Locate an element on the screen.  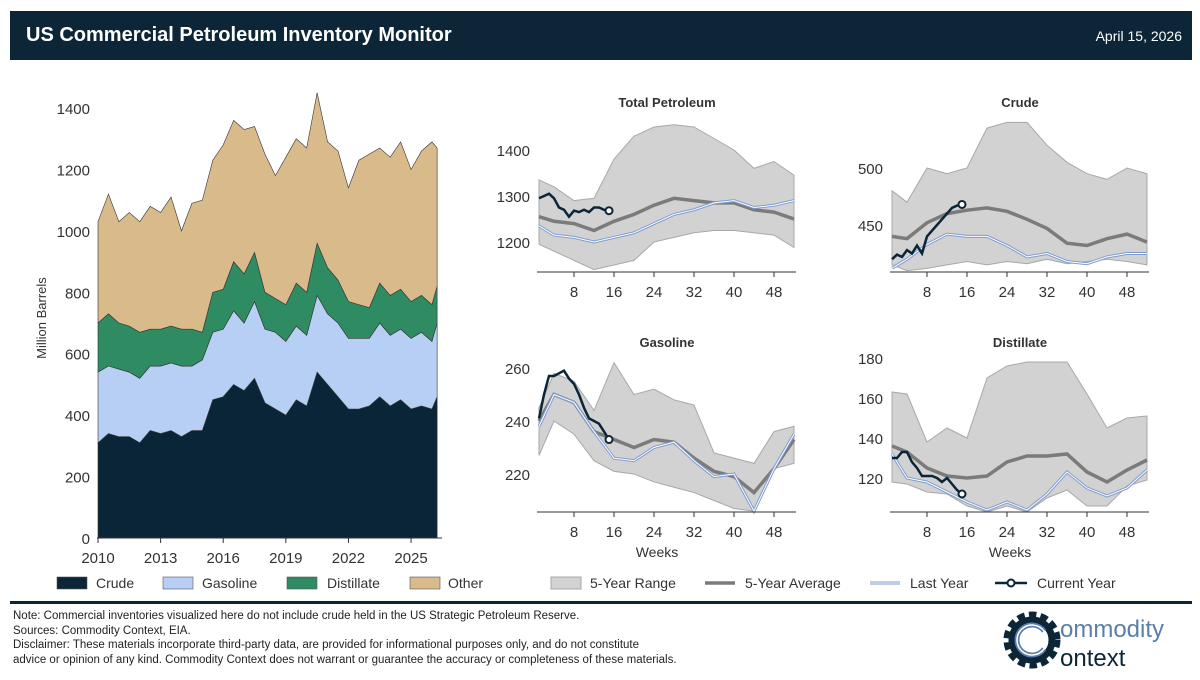
panel-title: Gasoline is located at coordinates (667, 342).